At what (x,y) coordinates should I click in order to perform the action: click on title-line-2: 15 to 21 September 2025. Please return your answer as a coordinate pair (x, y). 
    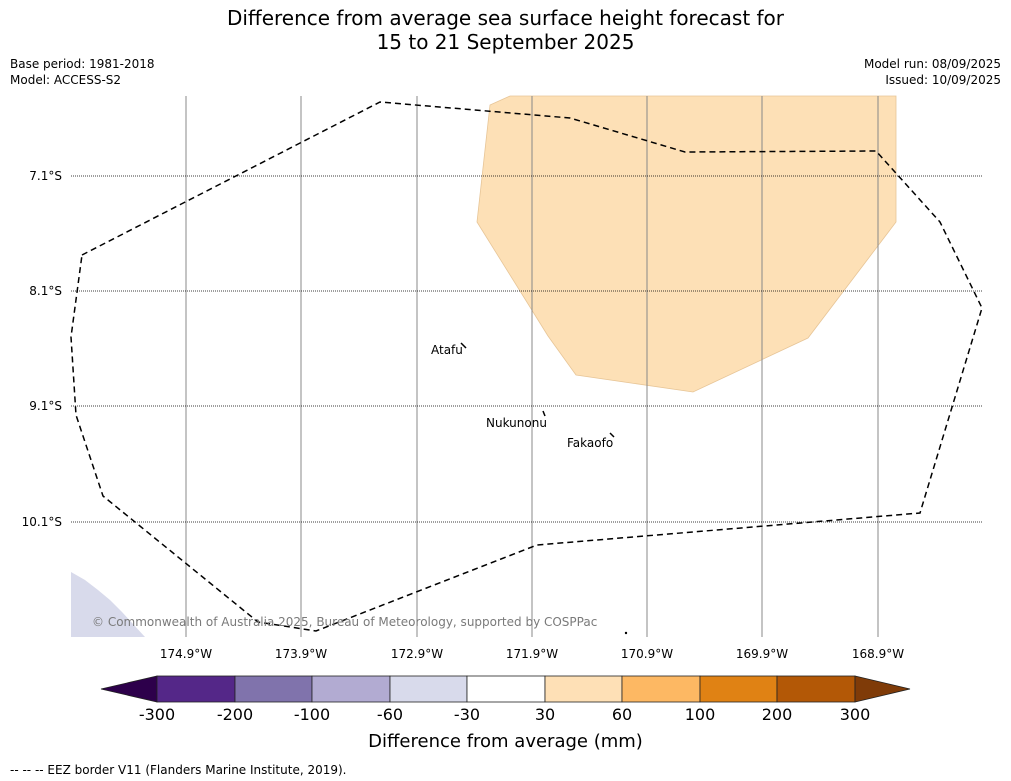
    Looking at the image, I should click on (505, 42).